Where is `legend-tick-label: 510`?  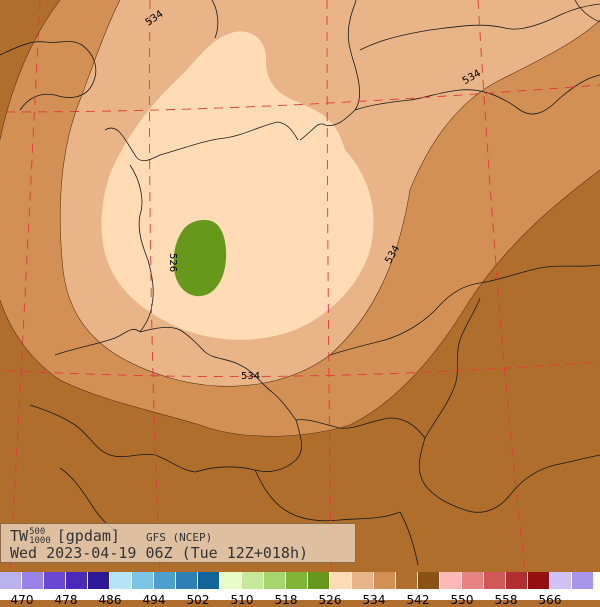
legend-tick-label: 510 is located at coordinates (242, 600).